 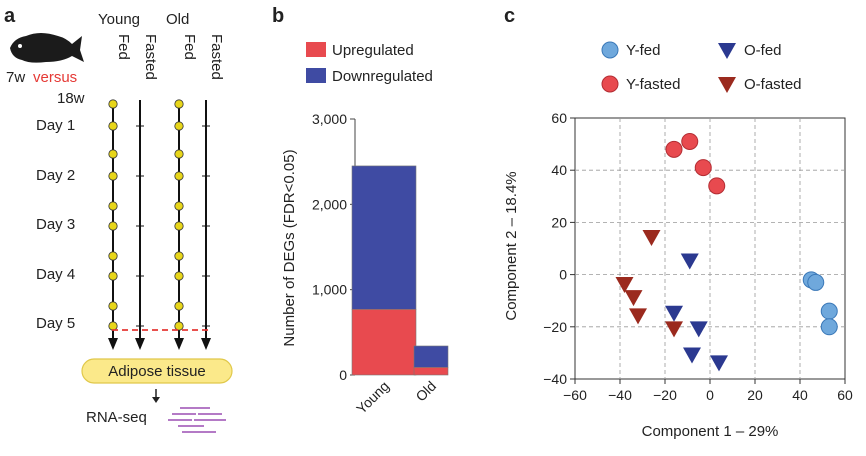 What do you see at coordinates (773, 84) in the screenshot?
I see `legend-label-o-fasted: O-fasted` at bounding box center [773, 84].